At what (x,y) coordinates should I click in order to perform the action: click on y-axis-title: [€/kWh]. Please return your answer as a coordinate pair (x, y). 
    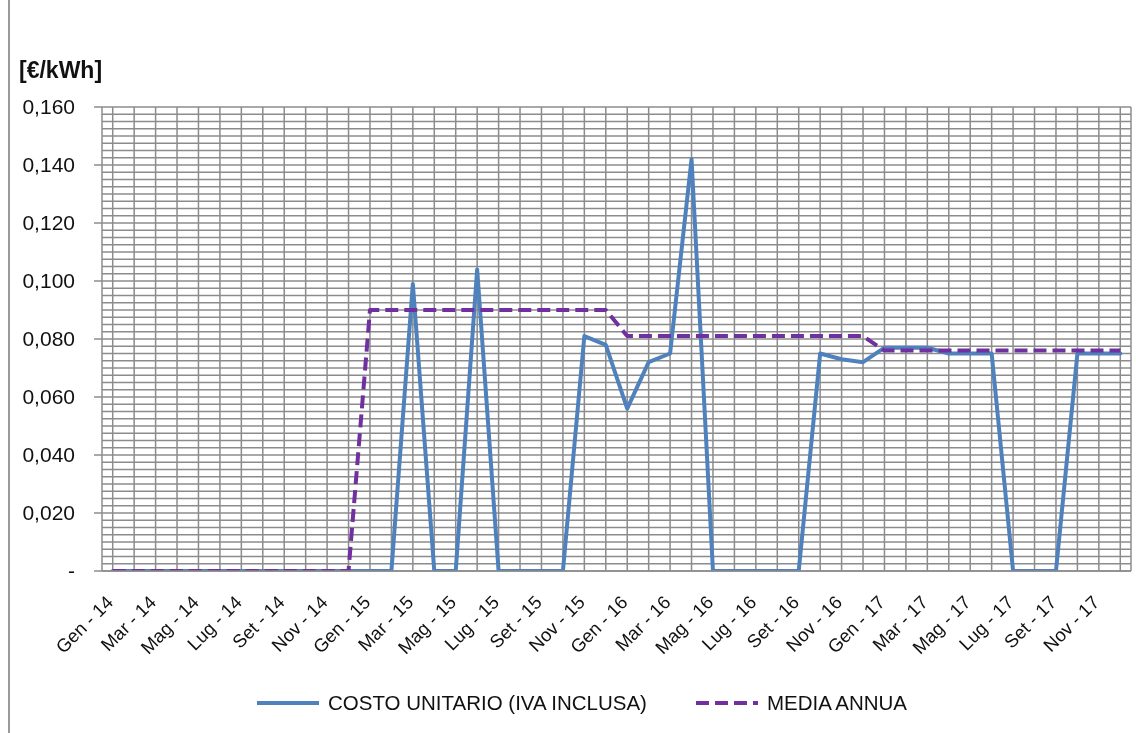
    Looking at the image, I should click on (61, 70).